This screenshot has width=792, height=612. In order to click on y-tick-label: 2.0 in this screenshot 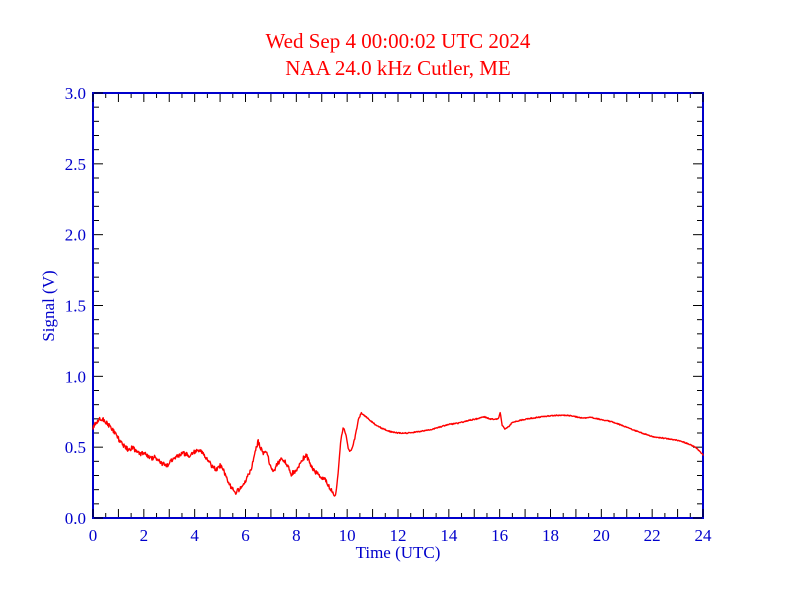, I will do `click(75, 235)`.